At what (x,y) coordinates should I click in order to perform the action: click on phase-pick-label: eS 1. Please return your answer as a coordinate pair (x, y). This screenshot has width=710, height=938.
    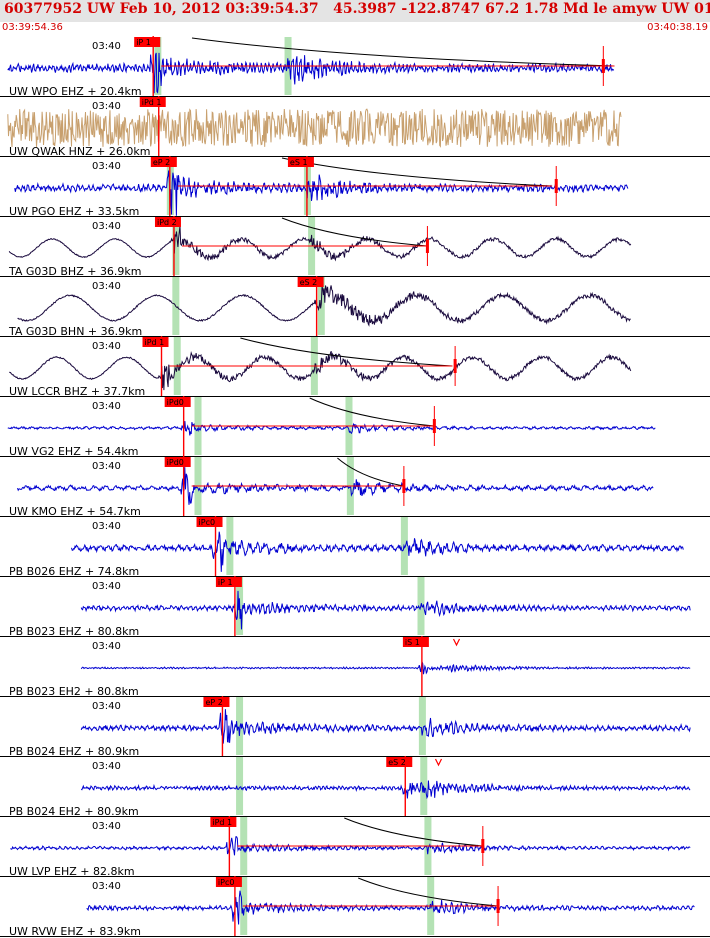
    Looking at the image, I should click on (299, 162).